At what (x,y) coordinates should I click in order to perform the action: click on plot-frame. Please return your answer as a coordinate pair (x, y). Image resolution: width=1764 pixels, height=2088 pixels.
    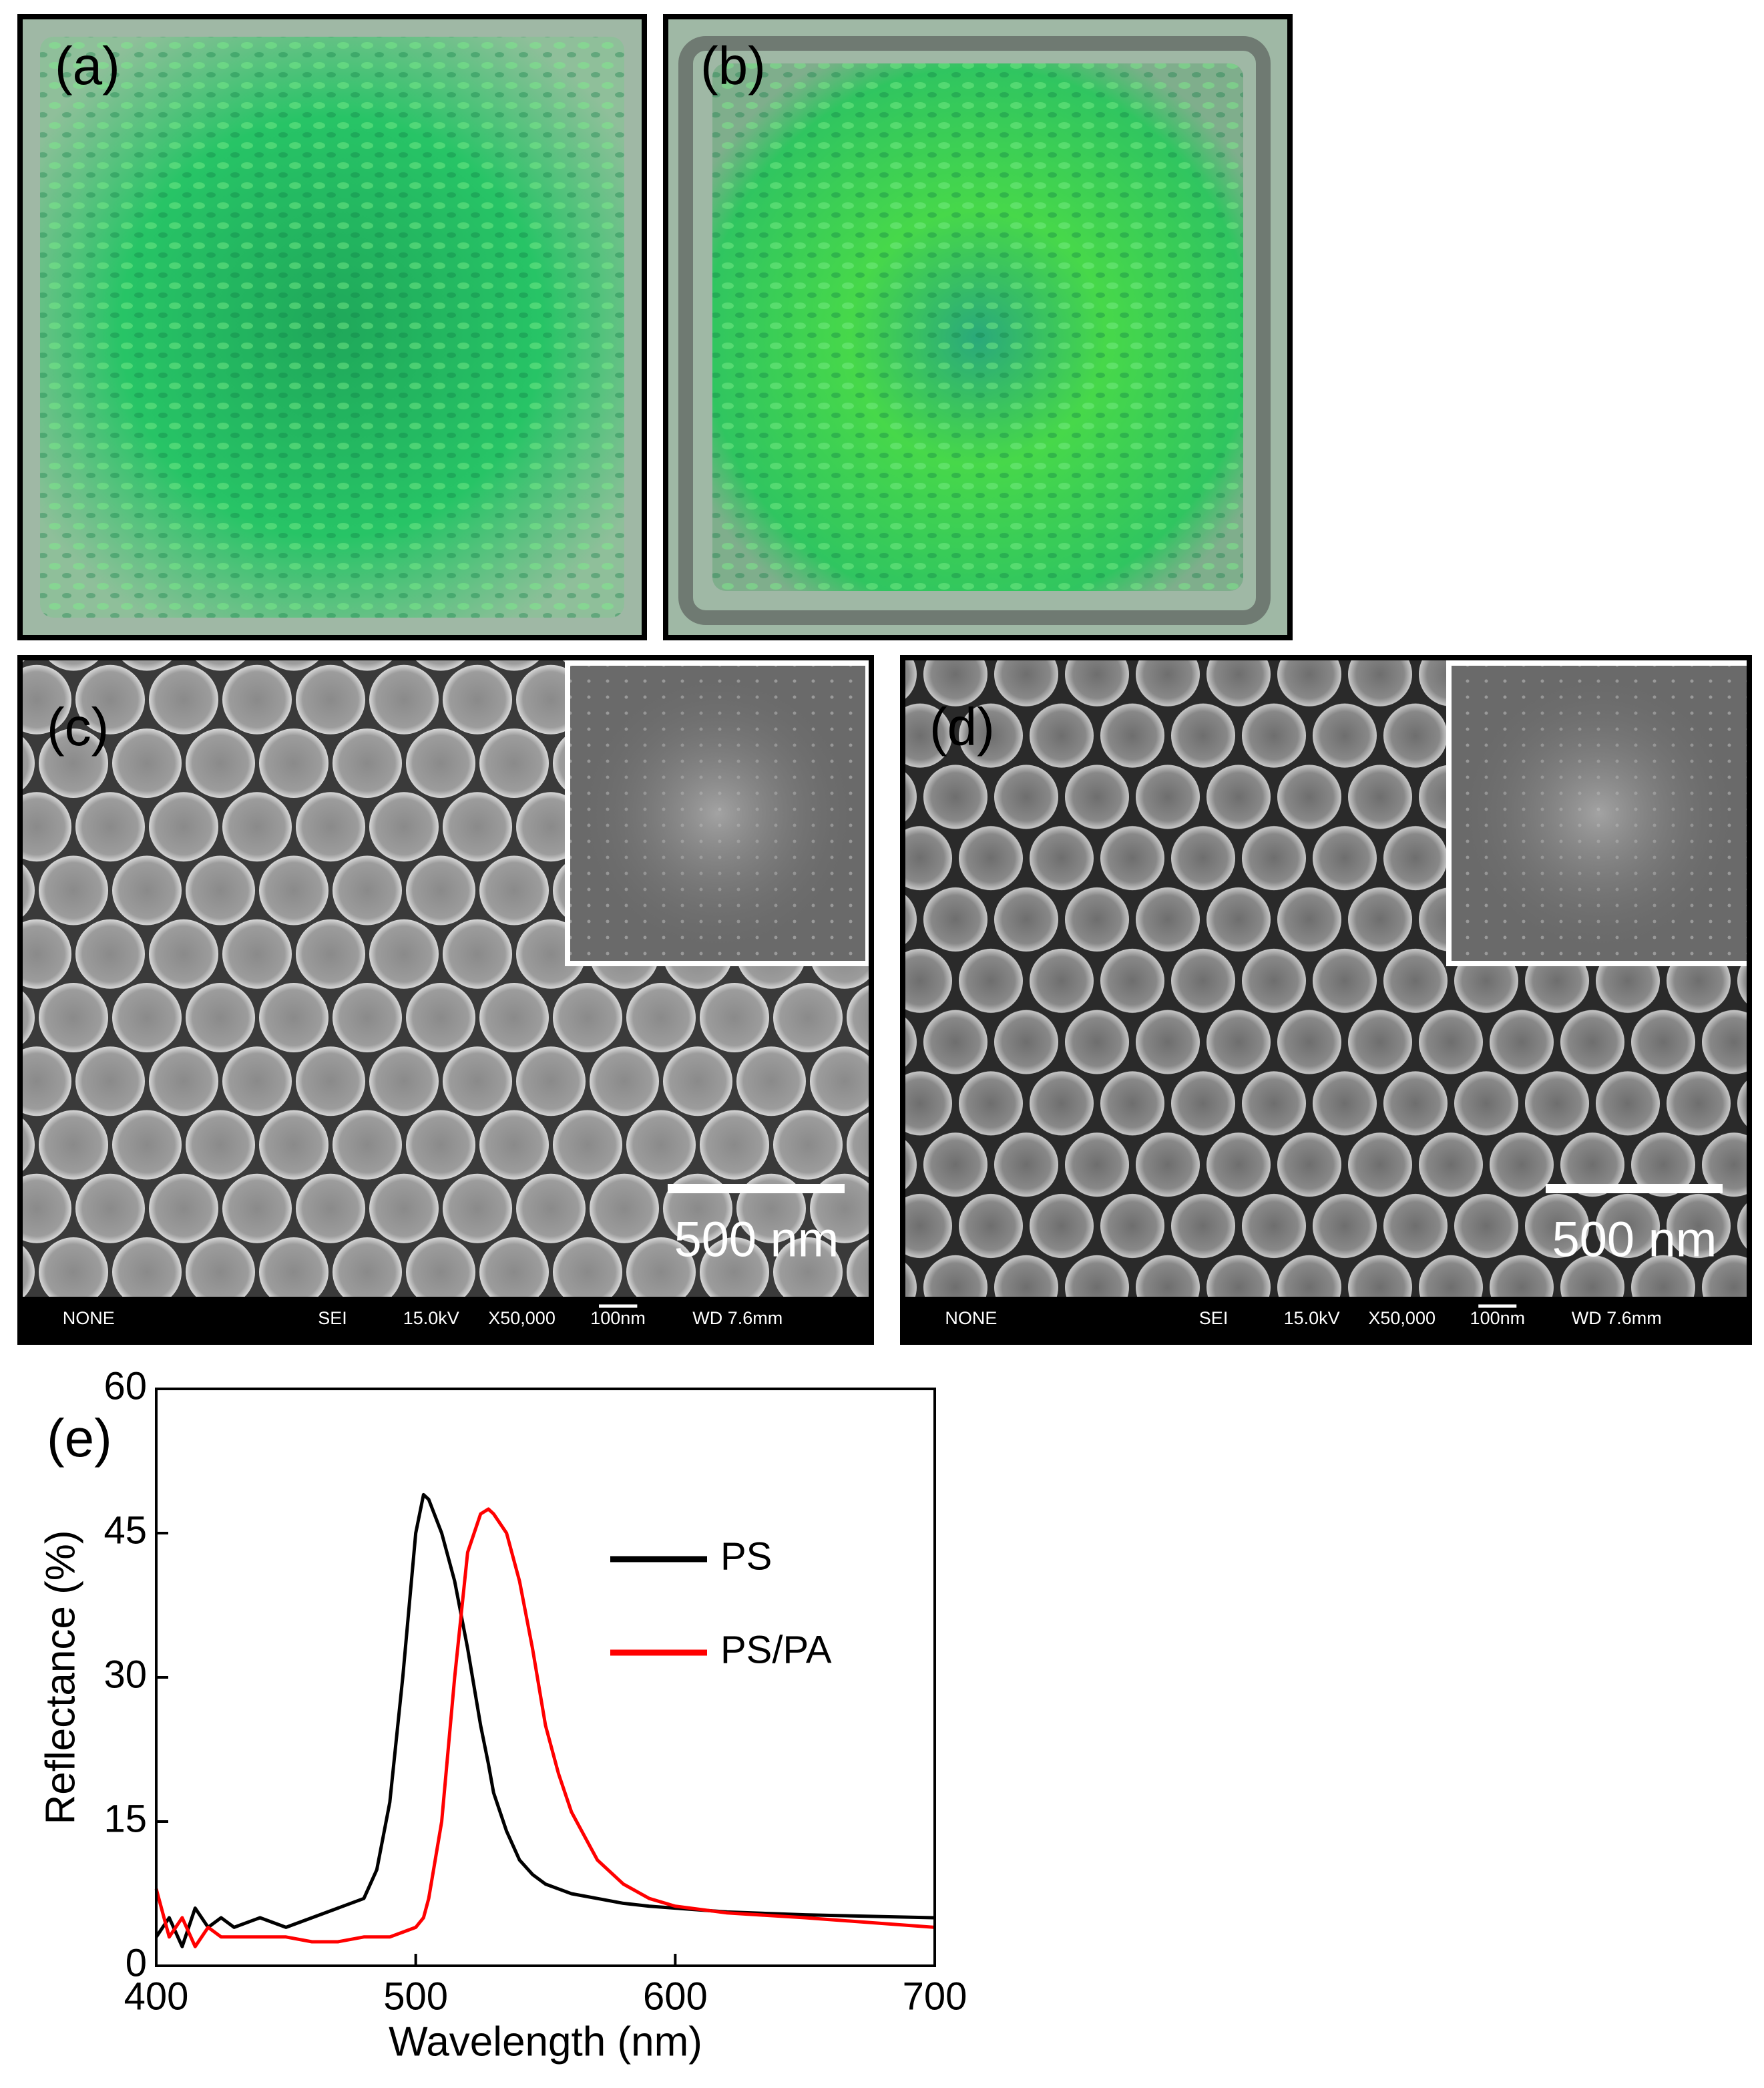
    Looking at the image, I should click on (546, 1677).